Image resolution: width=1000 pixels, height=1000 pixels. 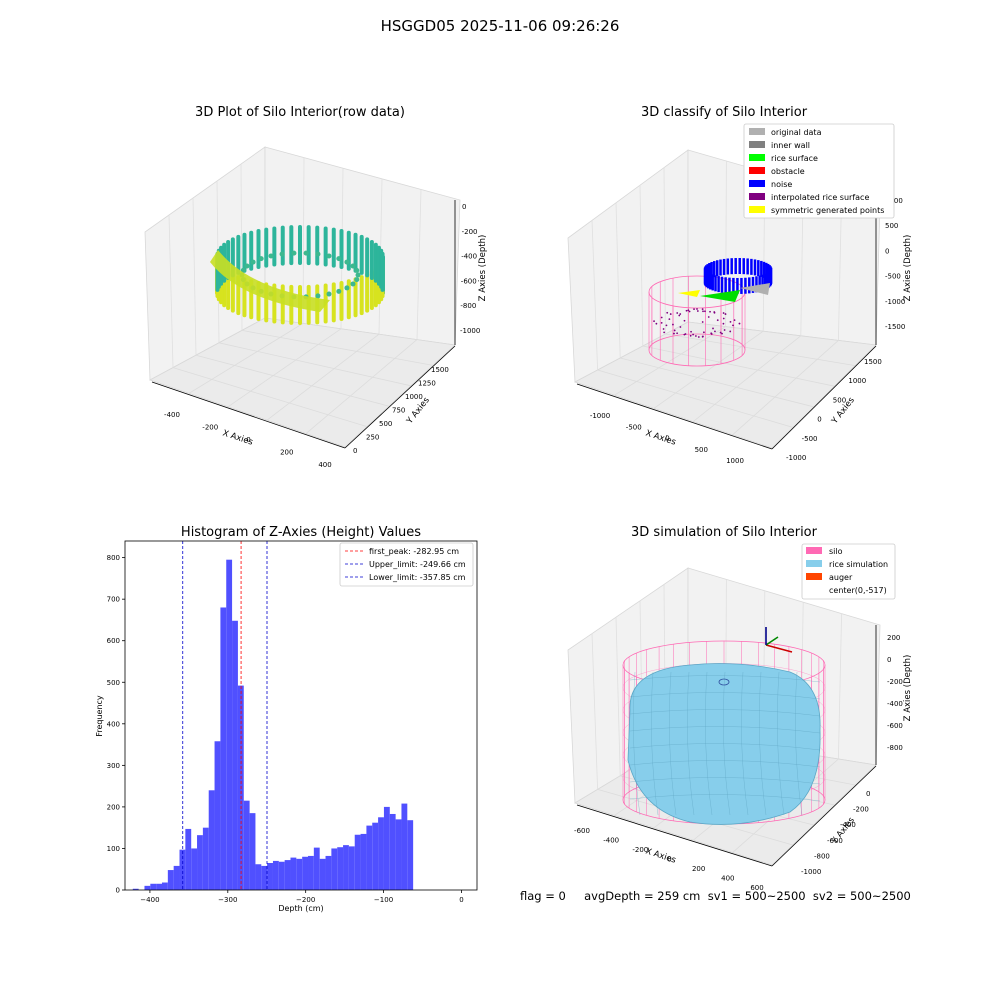 What do you see at coordinates (873, 362) in the screenshot?
I see `y-tick-label: 1500` at bounding box center [873, 362].